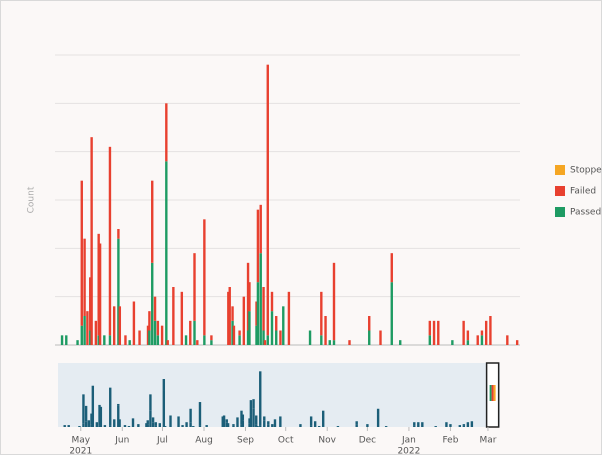 The image size is (602, 455). I want to click on brush-swatch, so click(494, 393).